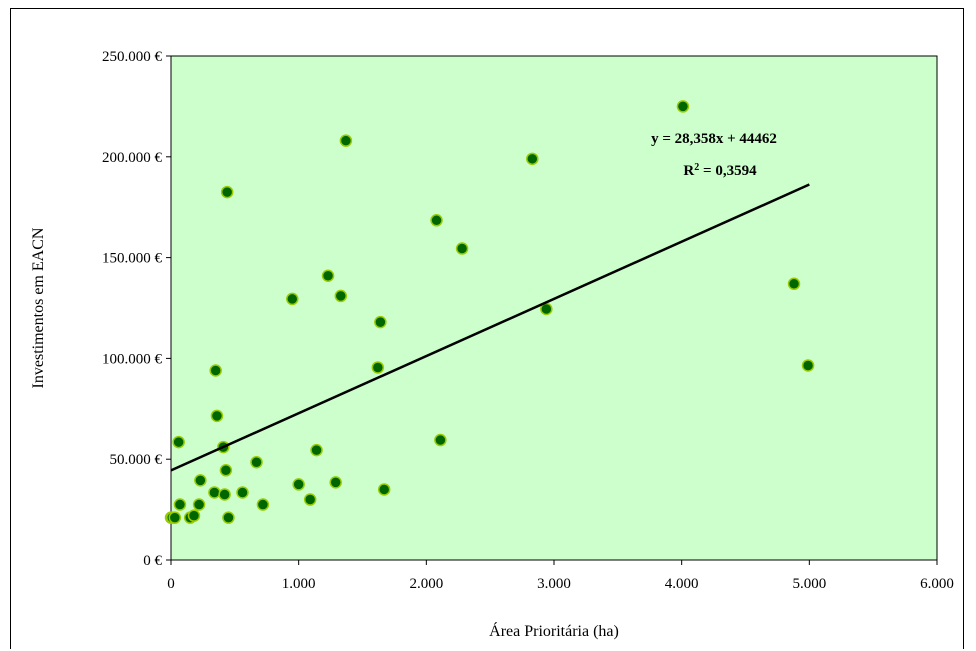 This screenshot has height=651, width=976. What do you see at coordinates (132, 158) in the screenshot?
I see `y-tick-label: 200.000 €` at bounding box center [132, 158].